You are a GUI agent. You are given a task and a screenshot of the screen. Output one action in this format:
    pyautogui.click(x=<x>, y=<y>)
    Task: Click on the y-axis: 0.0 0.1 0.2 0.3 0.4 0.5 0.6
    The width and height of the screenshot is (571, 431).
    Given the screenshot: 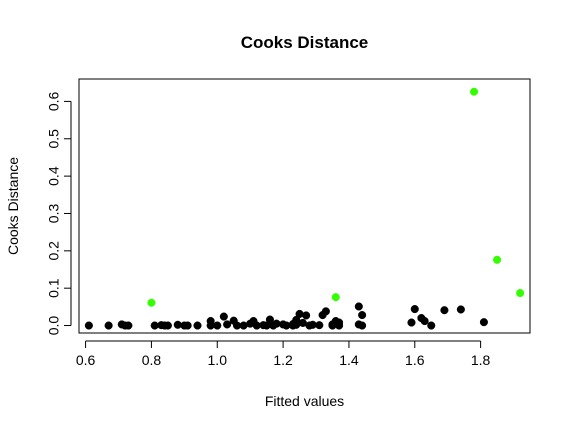 What is the action you would take?
    pyautogui.click(x=59, y=213)
    